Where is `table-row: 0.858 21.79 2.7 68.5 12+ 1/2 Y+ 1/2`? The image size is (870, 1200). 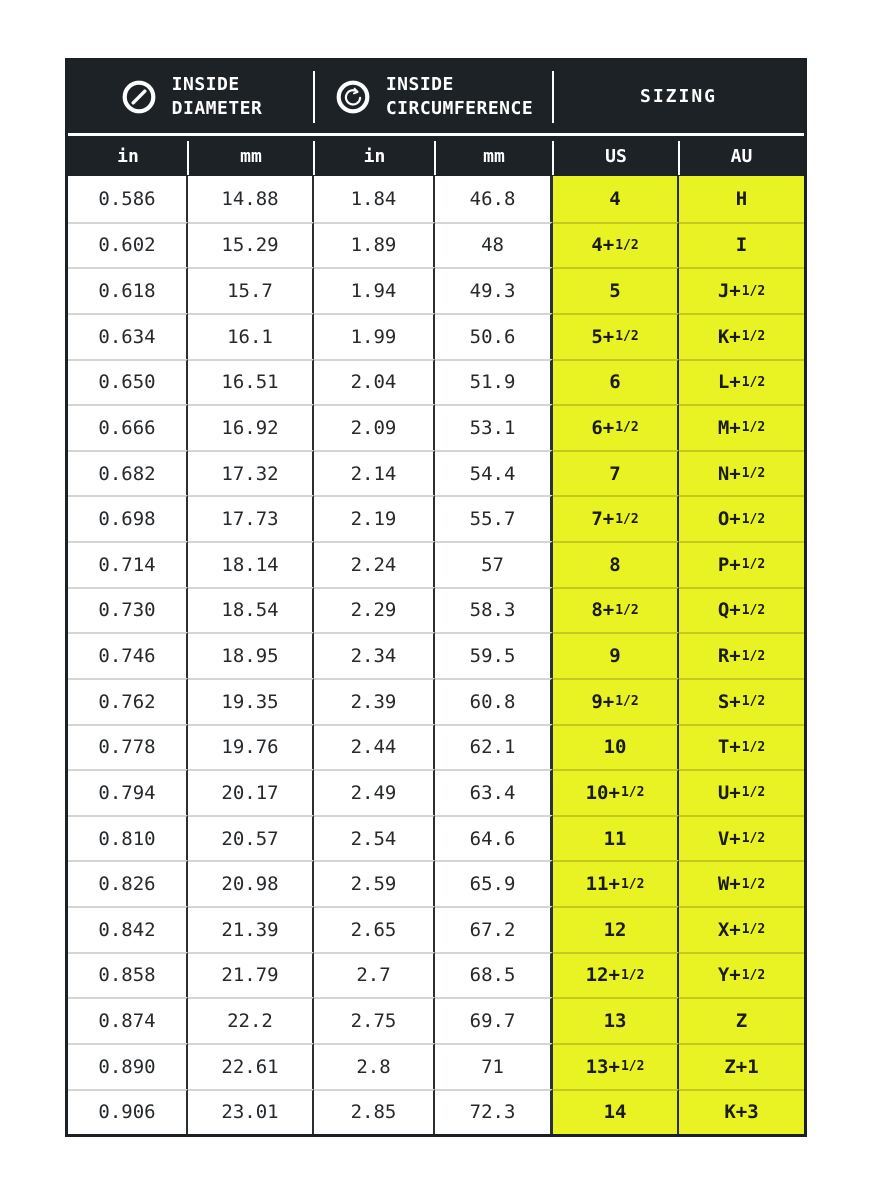
table-row: 0.858 21.79 2.7 68.5 12+ 1/2 Y+ 1/2 is located at coordinates (436, 974).